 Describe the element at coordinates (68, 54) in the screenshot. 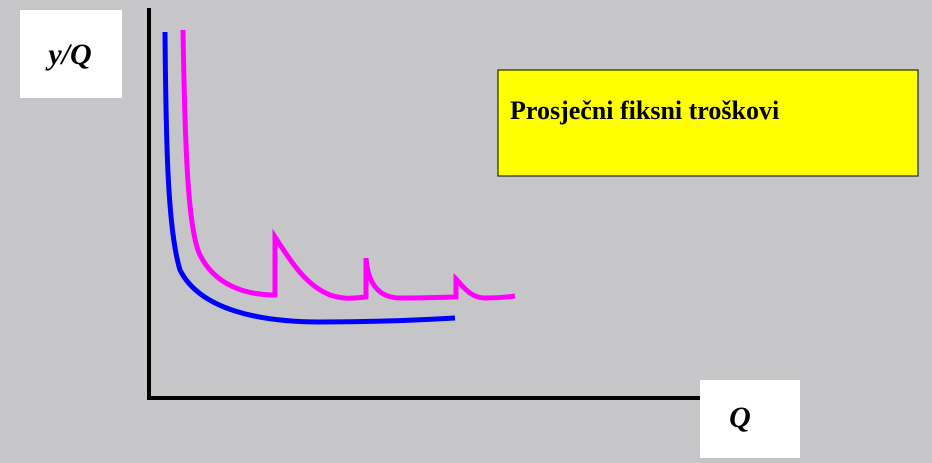

I see `y-axis-label: y/Q` at that location.